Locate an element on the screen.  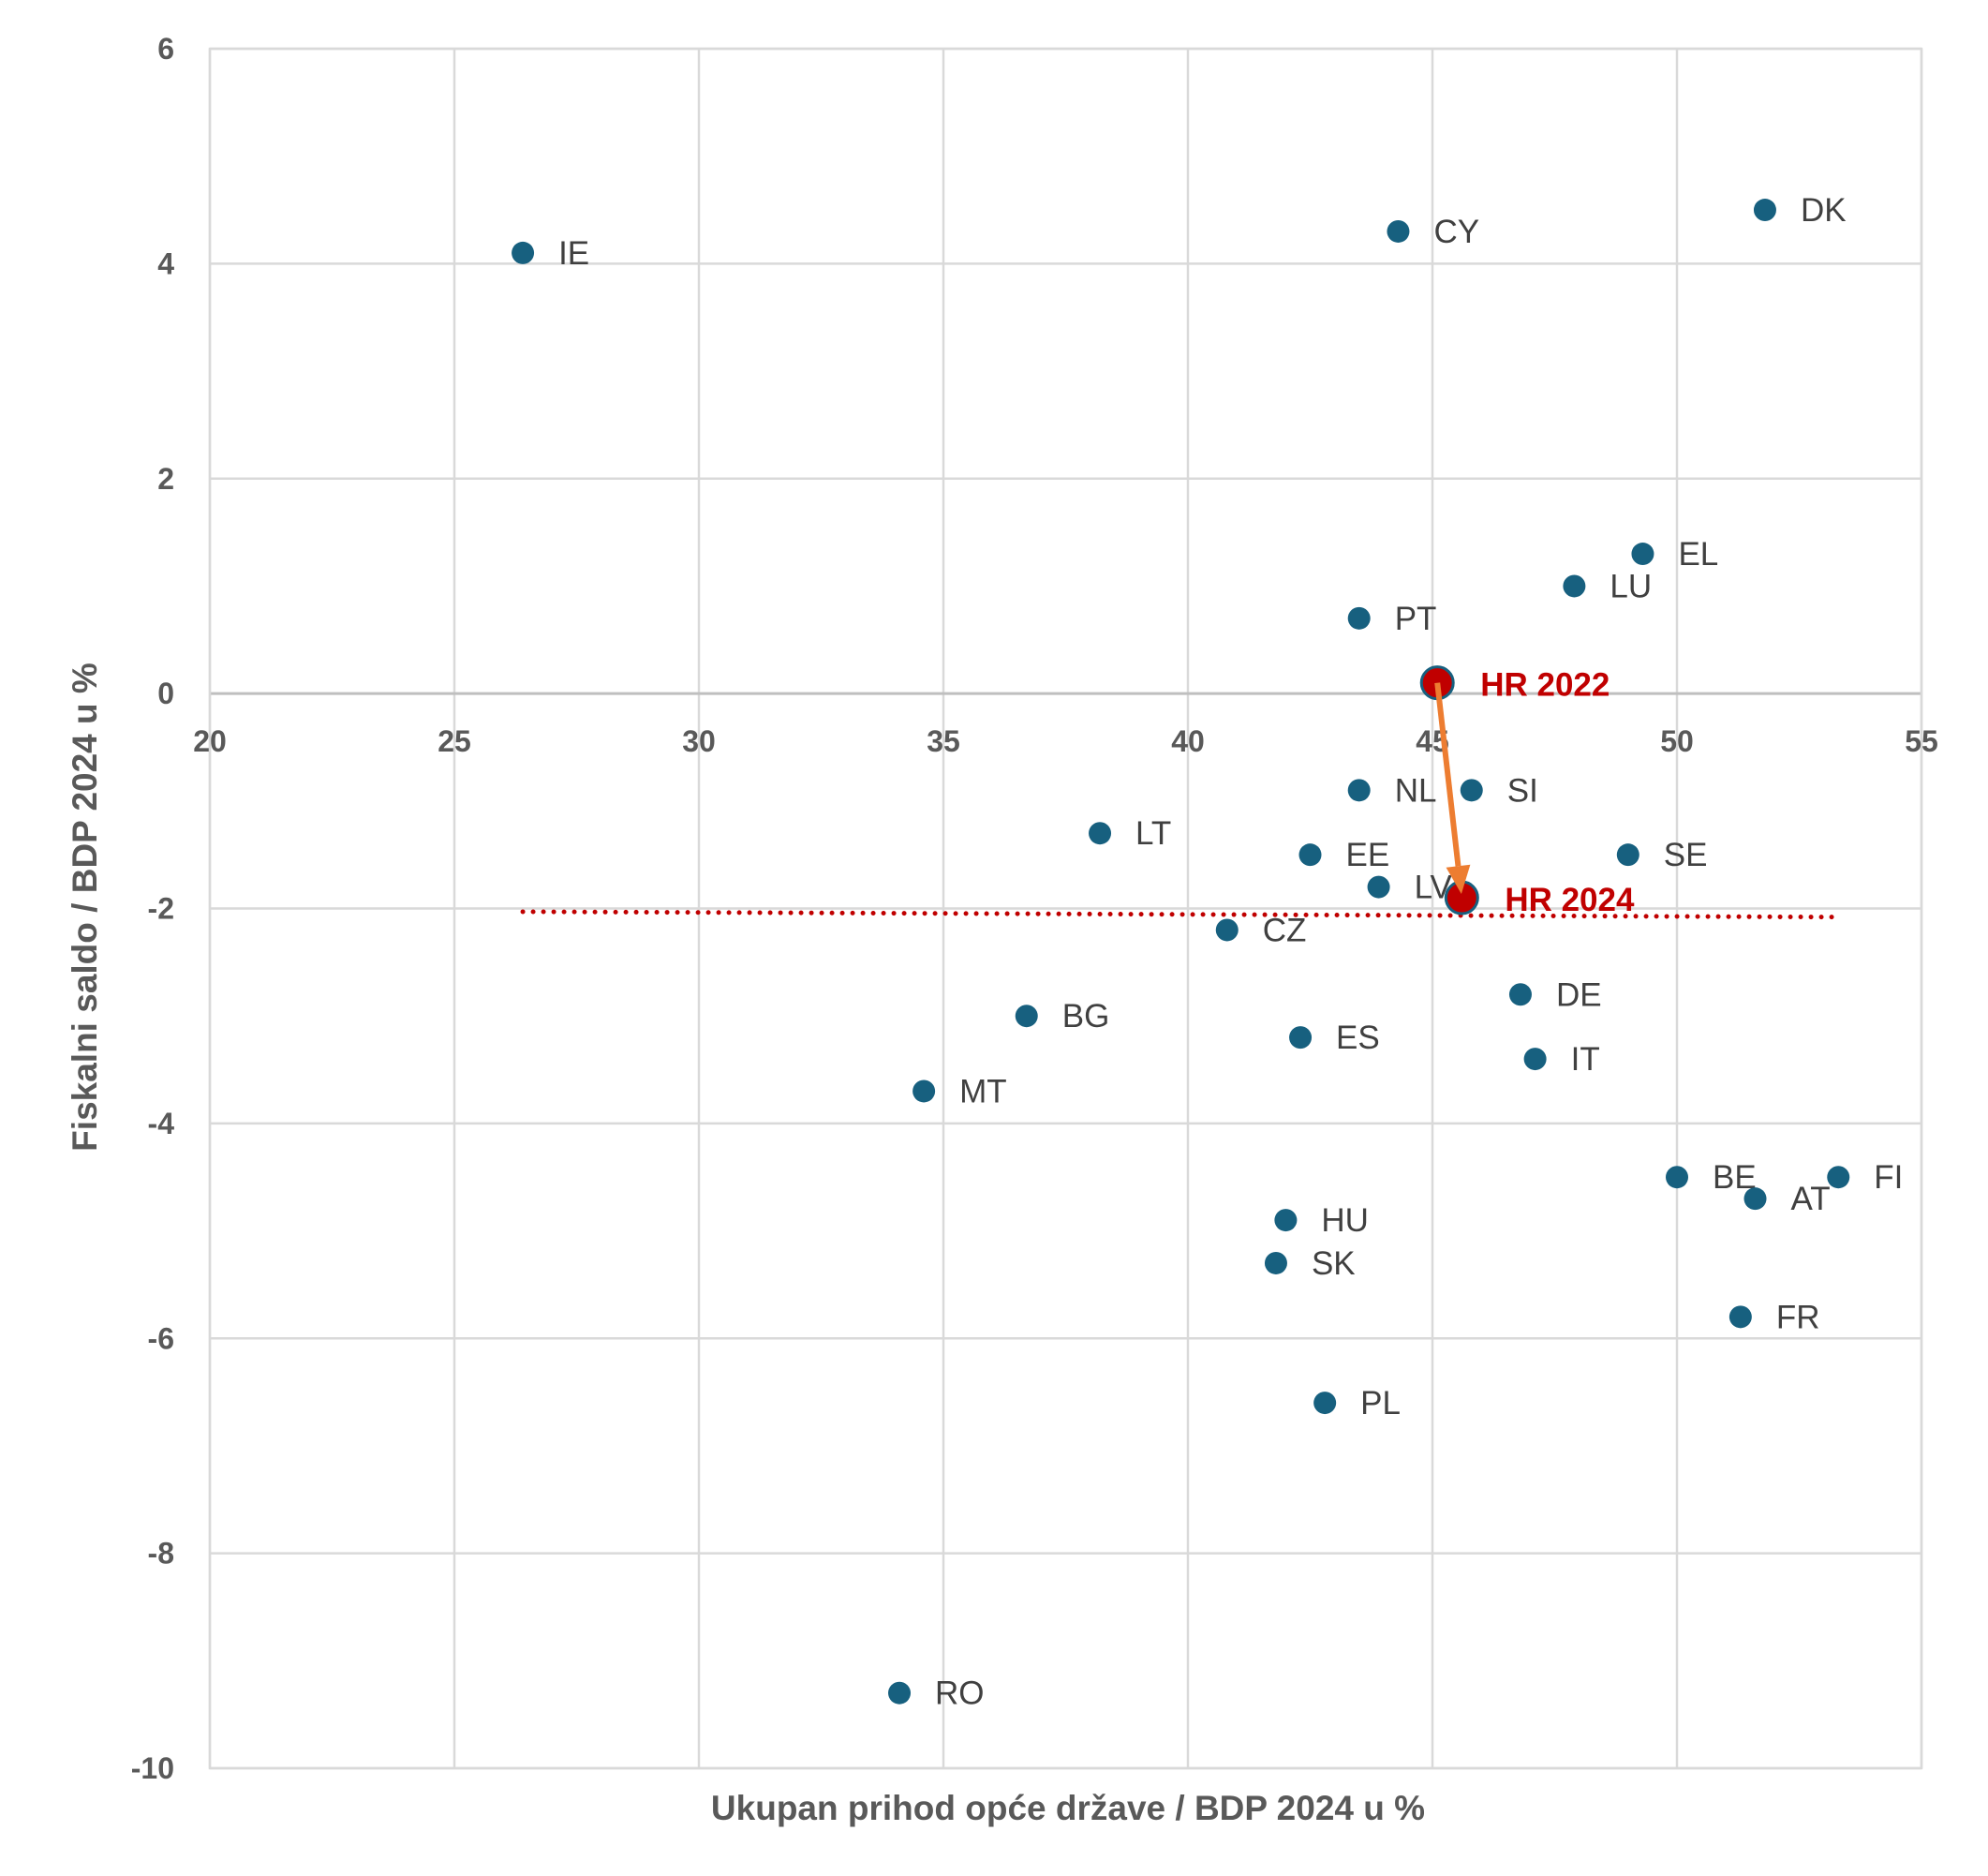
data-point-pt is located at coordinates (1359, 618).